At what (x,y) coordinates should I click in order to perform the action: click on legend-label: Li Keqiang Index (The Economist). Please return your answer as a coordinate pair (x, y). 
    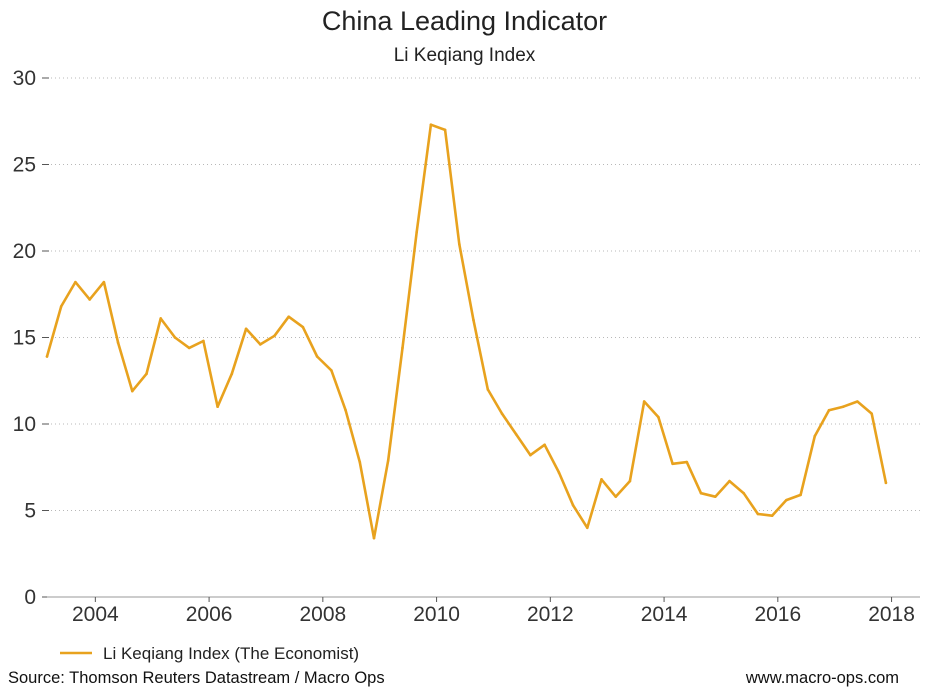
    Looking at the image, I should click on (231, 653).